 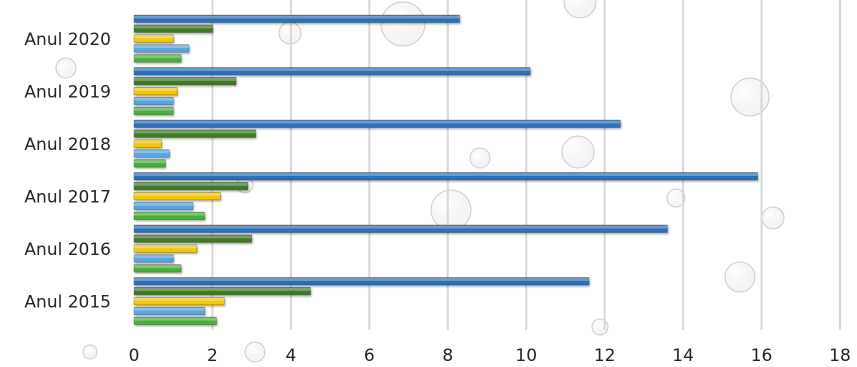 What do you see at coordinates (67, 145) in the screenshot?
I see `category-label: Anul 2018` at bounding box center [67, 145].